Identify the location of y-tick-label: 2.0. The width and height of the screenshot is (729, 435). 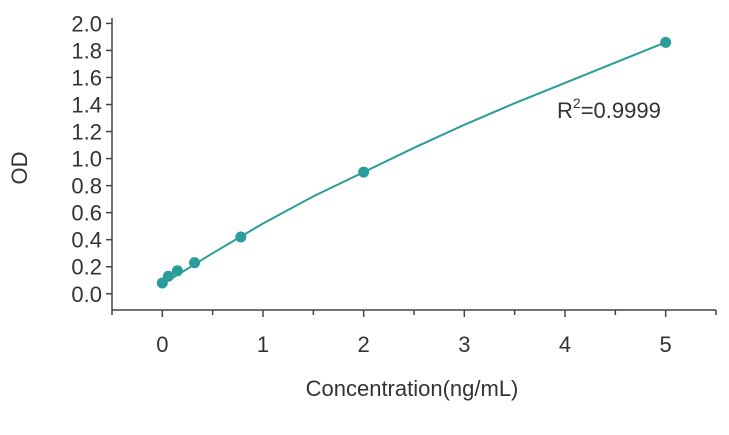
(86, 23).